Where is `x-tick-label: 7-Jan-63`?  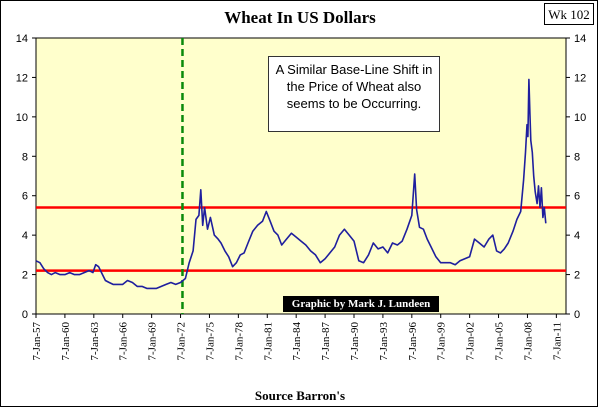 x-tick-label: 7-Jan-63 is located at coordinates (95, 341).